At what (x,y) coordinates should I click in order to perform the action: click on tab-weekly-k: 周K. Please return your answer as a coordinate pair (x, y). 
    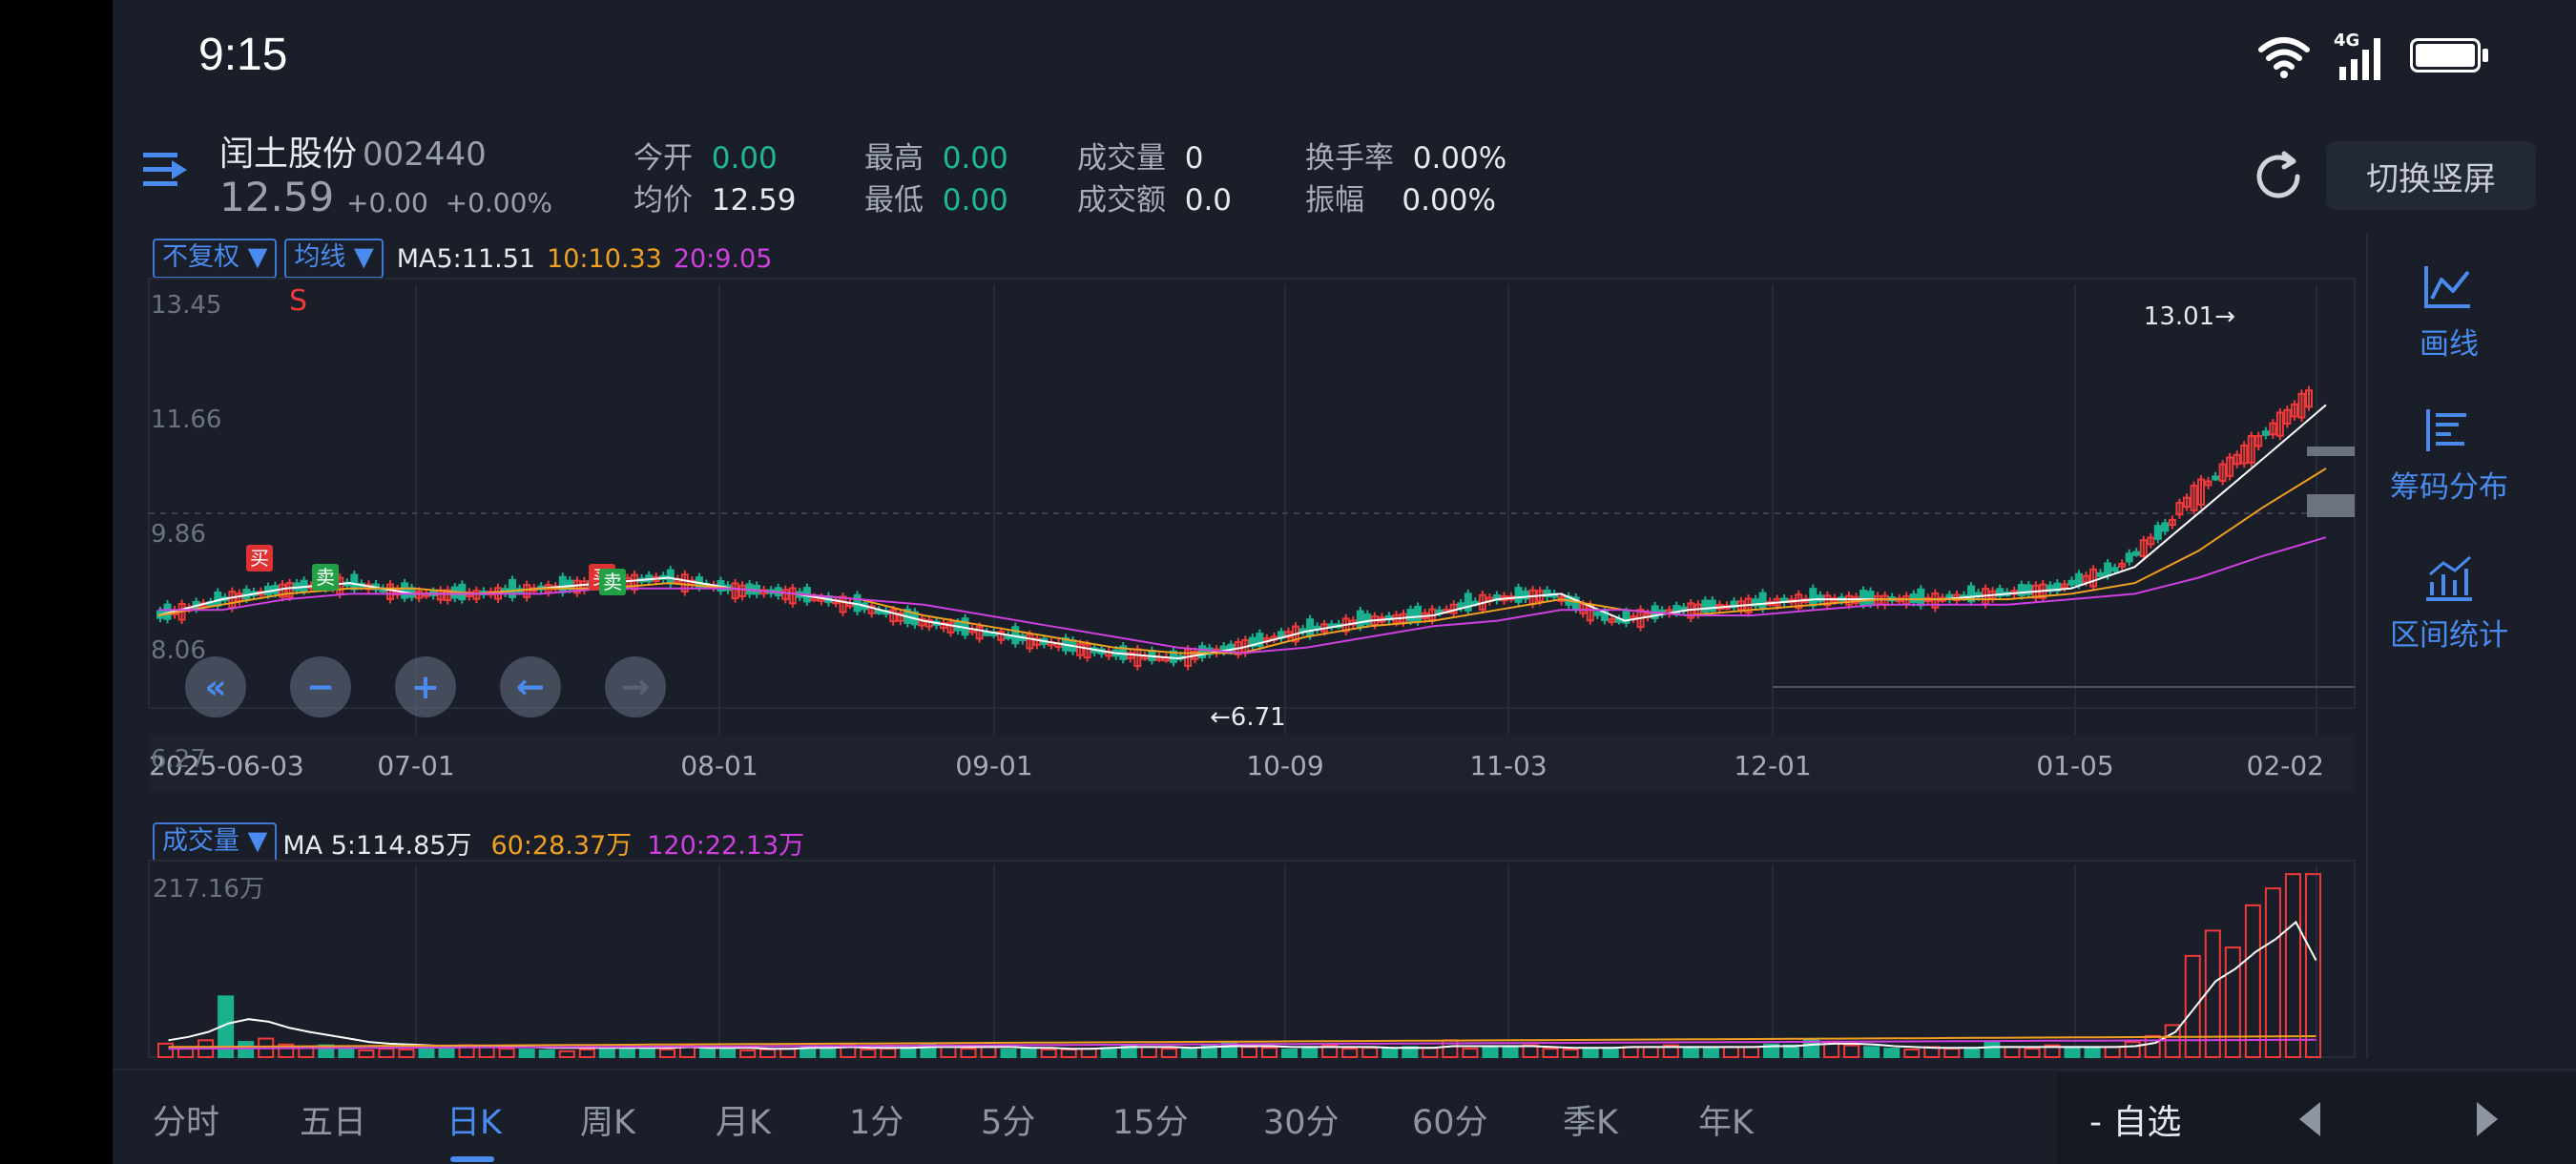
    Looking at the image, I should click on (607, 1123).